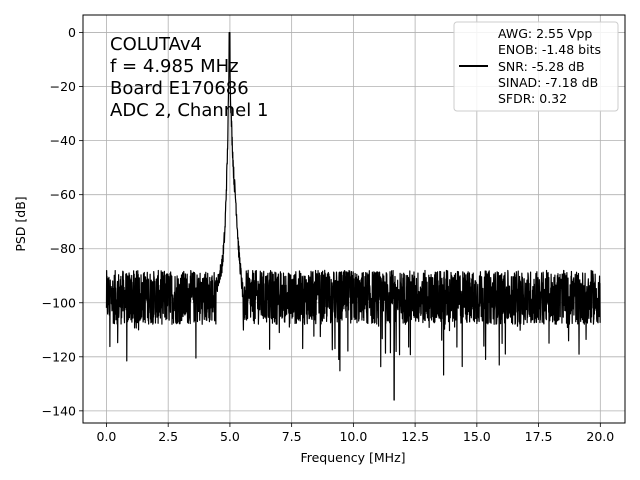 This screenshot has width=640, height=480. I want to click on x-tick-label: 5.0, so click(230, 436).